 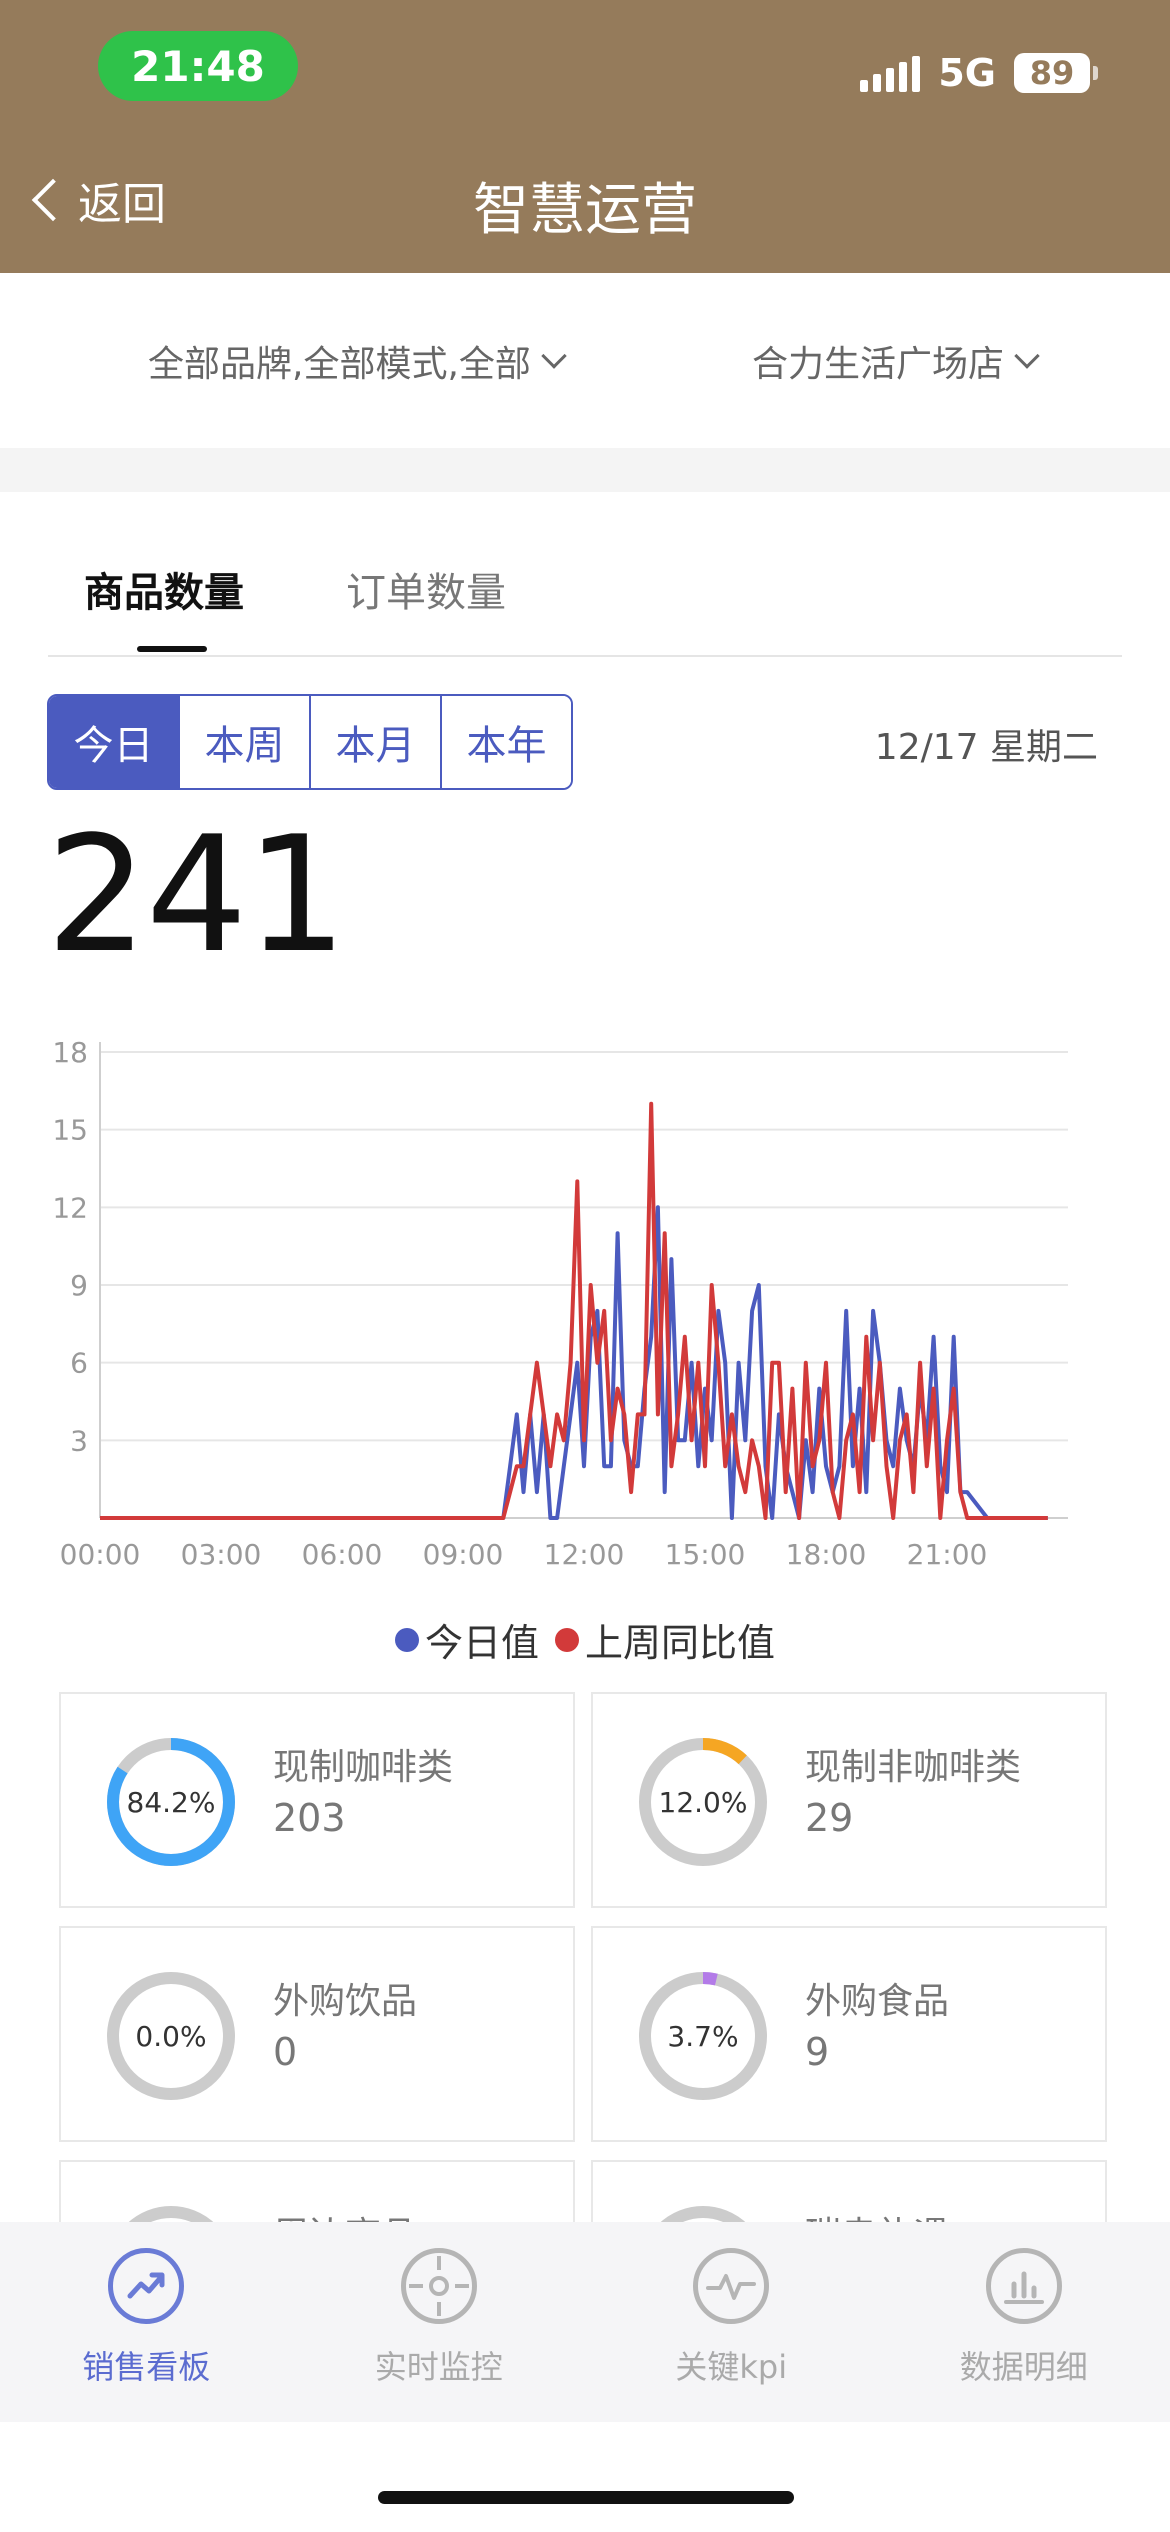 I want to click on y-tick-label: 12, so click(x=70, y=1207).